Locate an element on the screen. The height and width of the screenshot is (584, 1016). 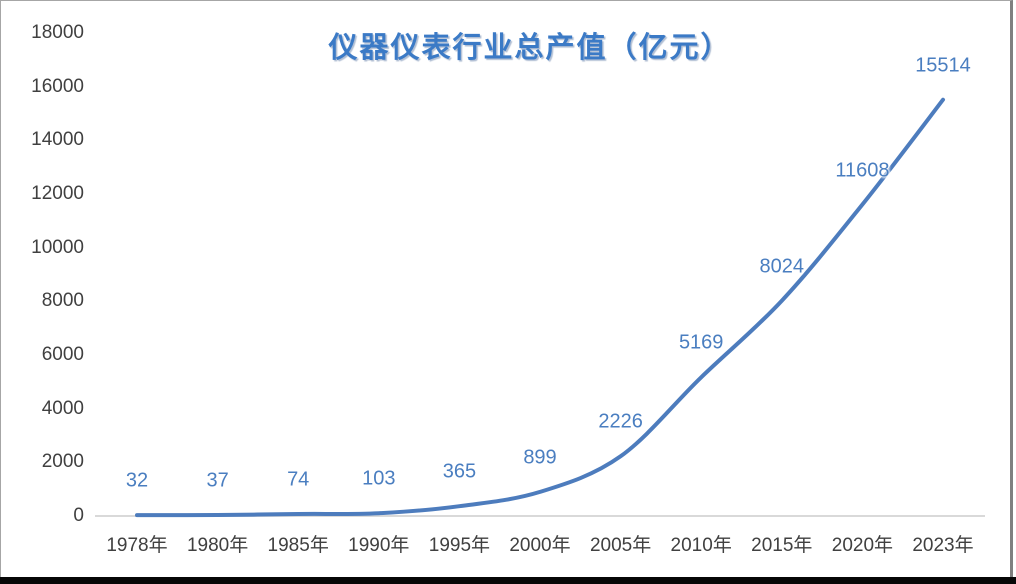
x-axis-tick-label: 1985年 is located at coordinates (298, 545).